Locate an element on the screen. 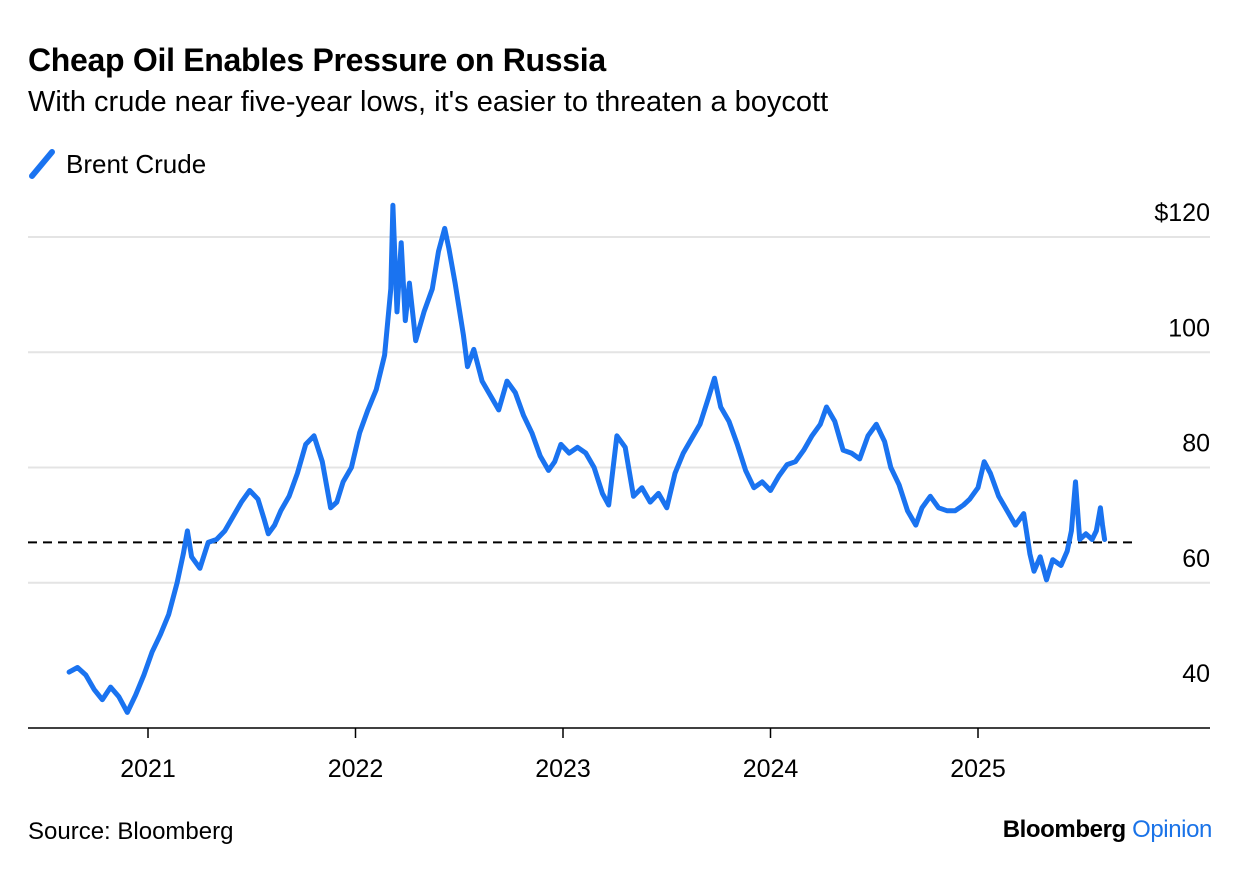  legend: Brent Crude is located at coordinates (117, 164).